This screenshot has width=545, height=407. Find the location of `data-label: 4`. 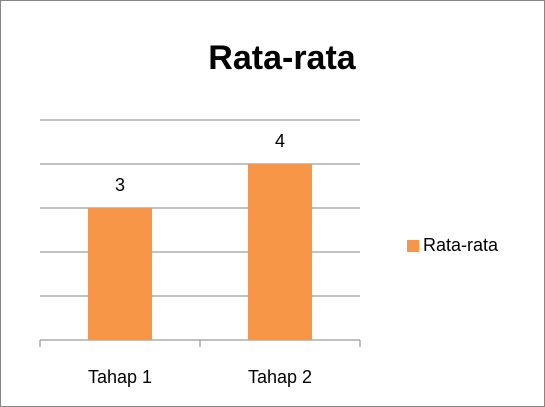

data-label: 4 is located at coordinates (280, 141).